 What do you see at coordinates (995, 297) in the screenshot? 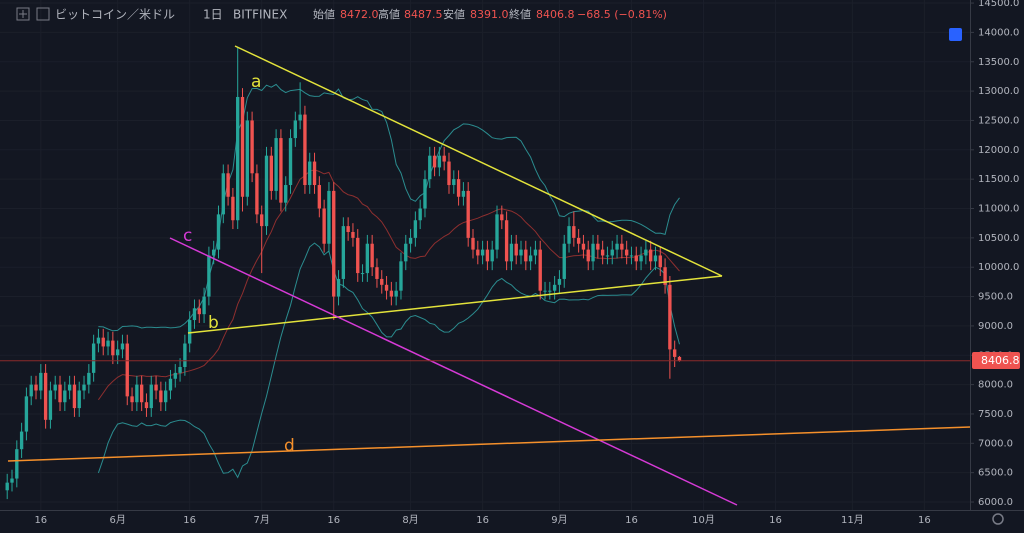
I see `y-tick-label: 9500.0` at bounding box center [995, 297].